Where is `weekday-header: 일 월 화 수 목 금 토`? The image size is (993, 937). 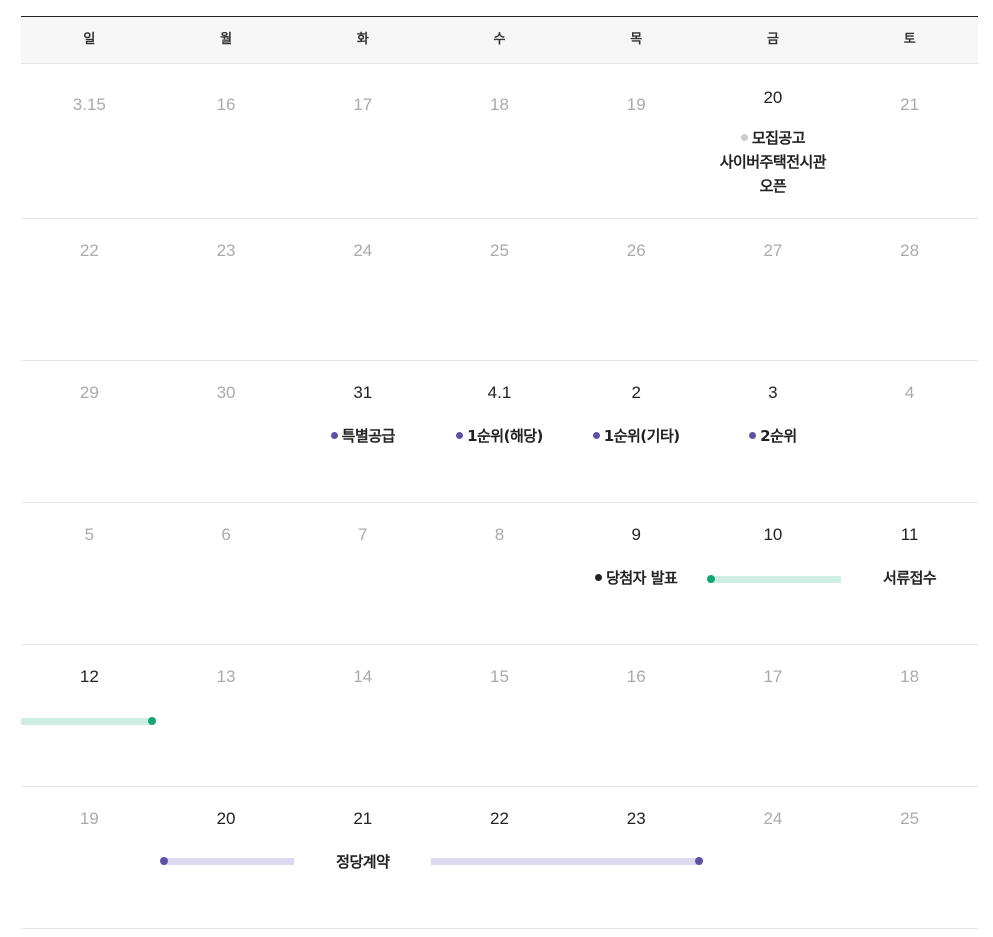
weekday-header: 일 월 화 수 목 금 토 is located at coordinates (499, 40).